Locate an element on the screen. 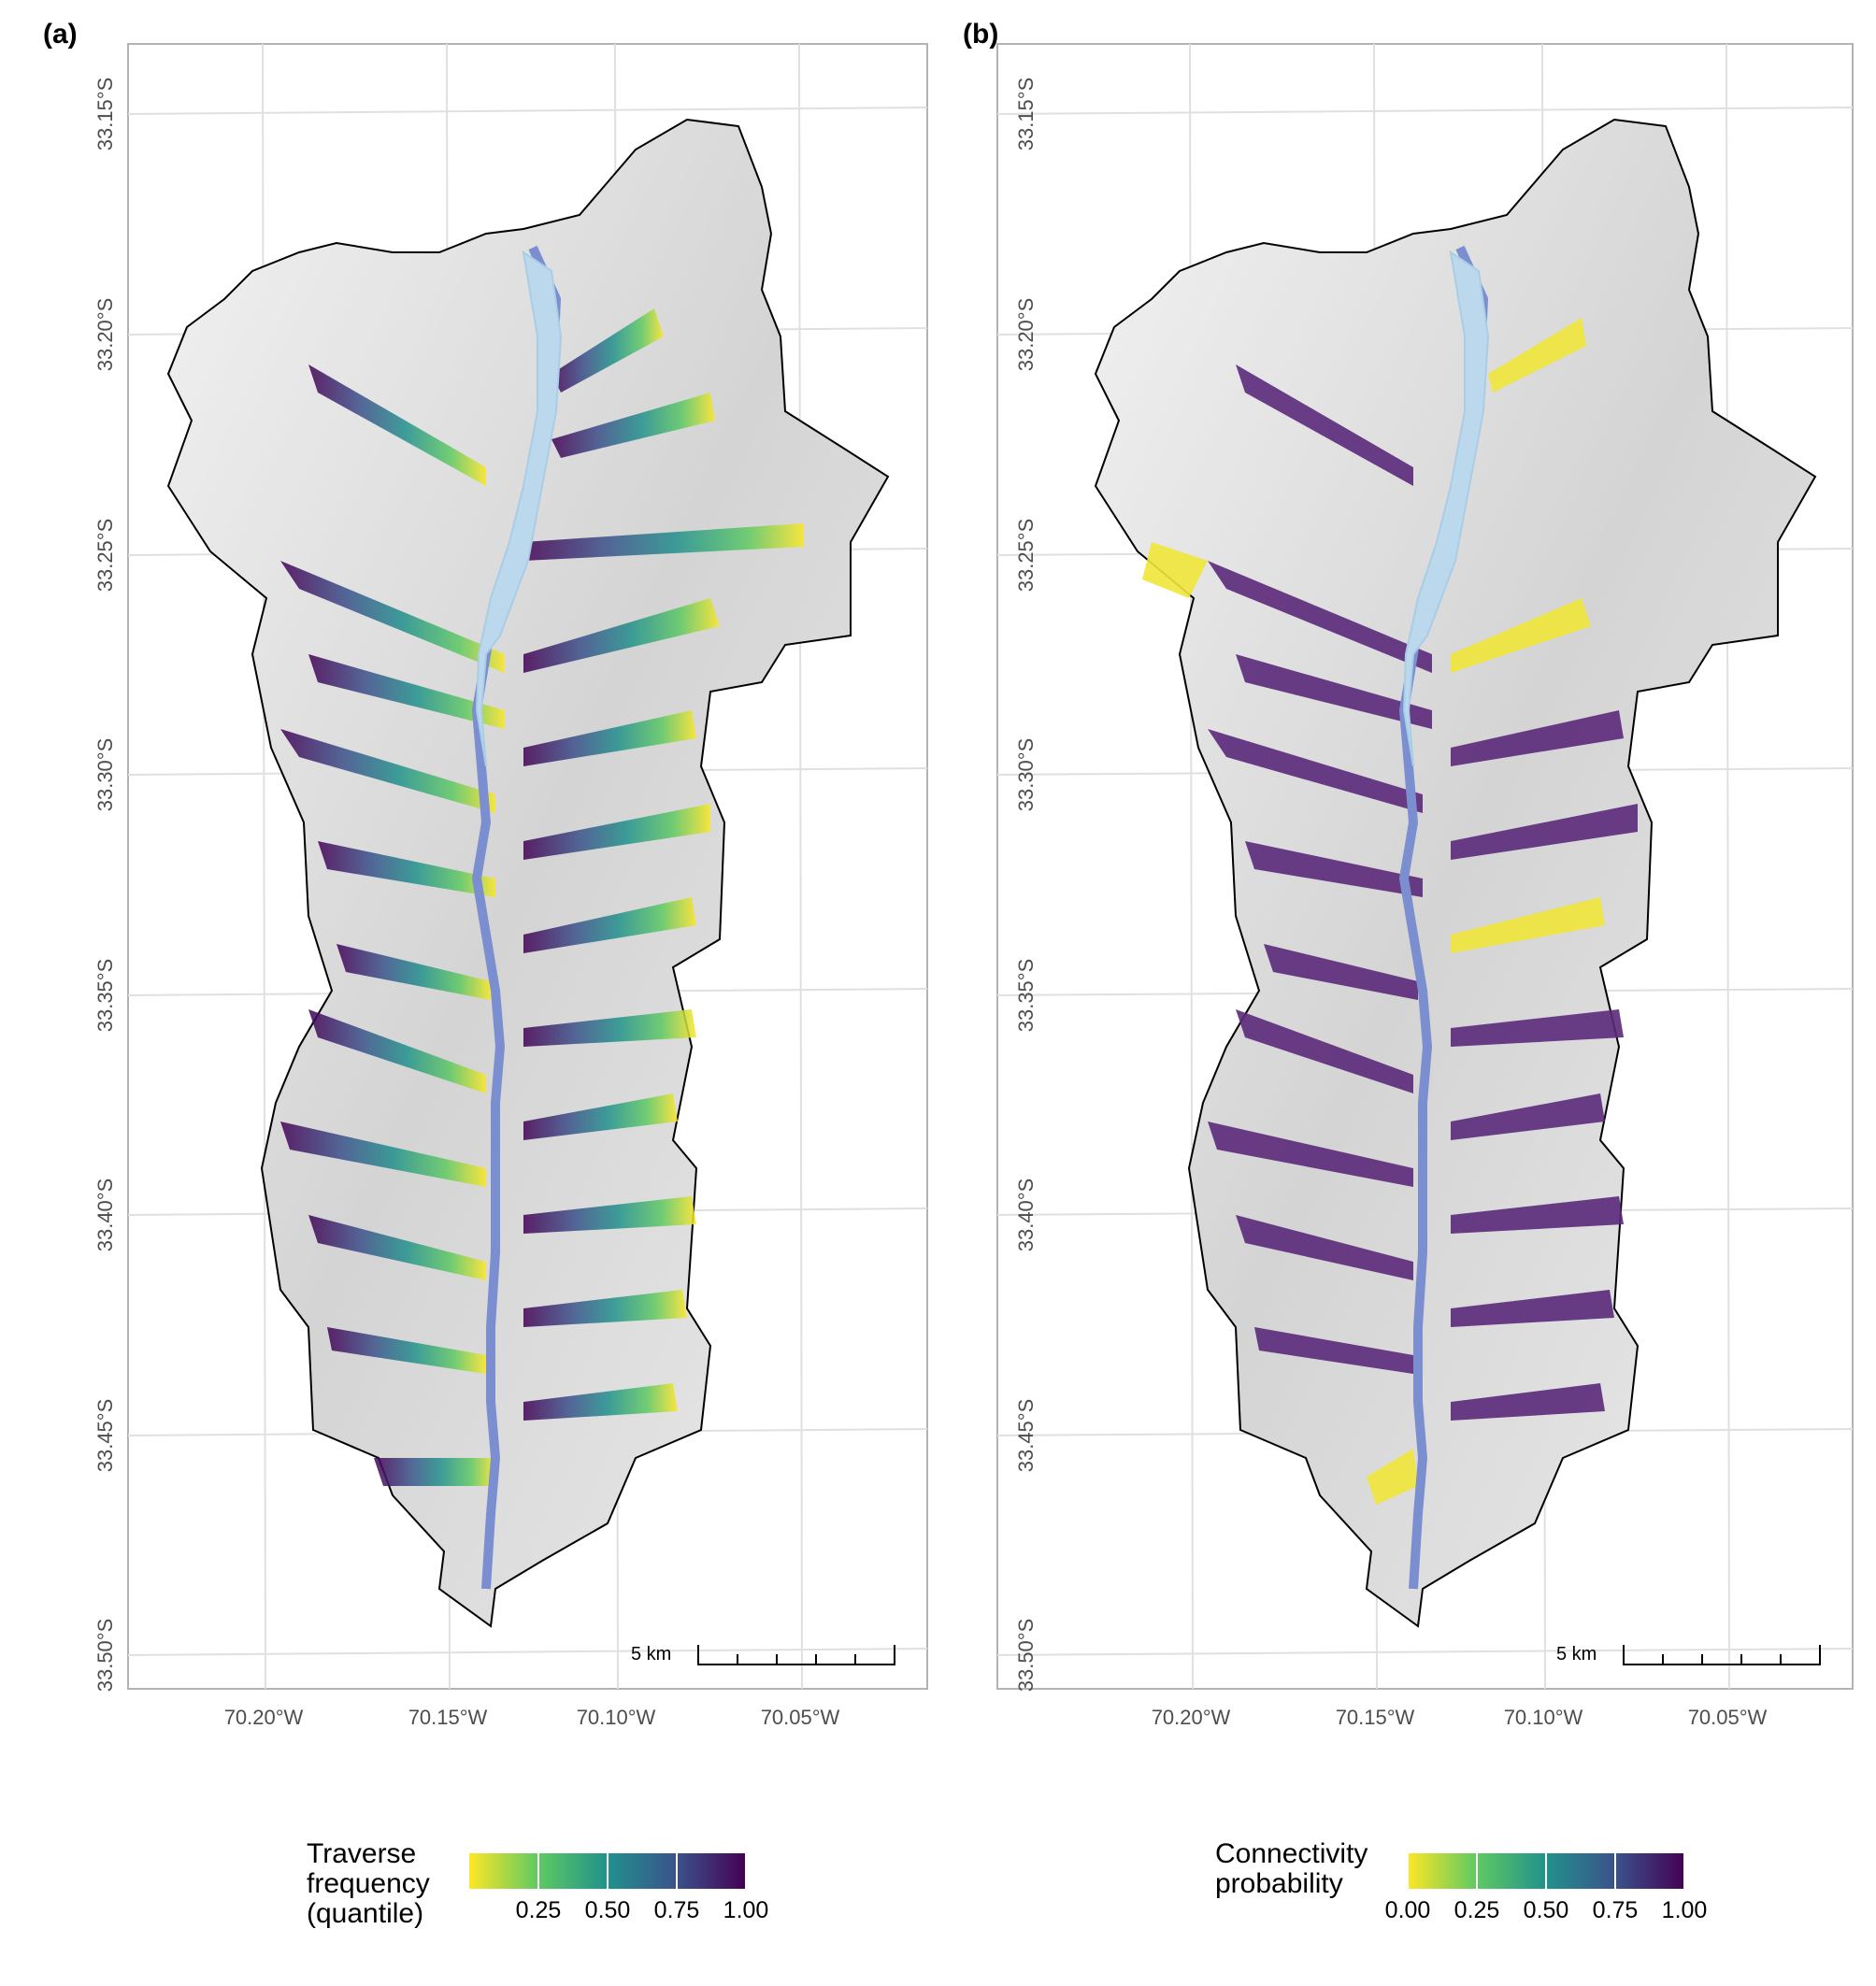 This screenshot has width=1876, height=1986. panel-b-high-connectivity-zones is located at coordinates (1374, 911).